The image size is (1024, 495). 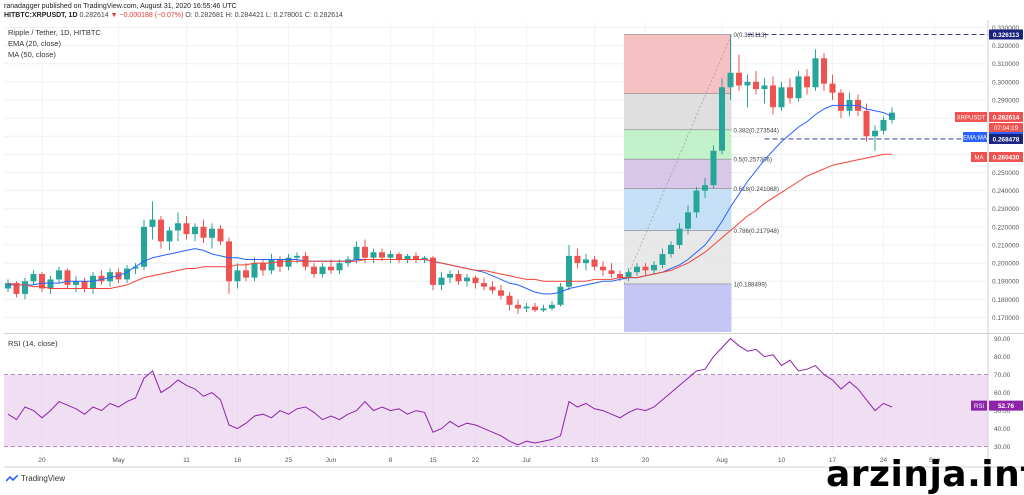 What do you see at coordinates (1002, 447) in the screenshot?
I see `rsi-tick-label: 30.00` at bounding box center [1002, 447].